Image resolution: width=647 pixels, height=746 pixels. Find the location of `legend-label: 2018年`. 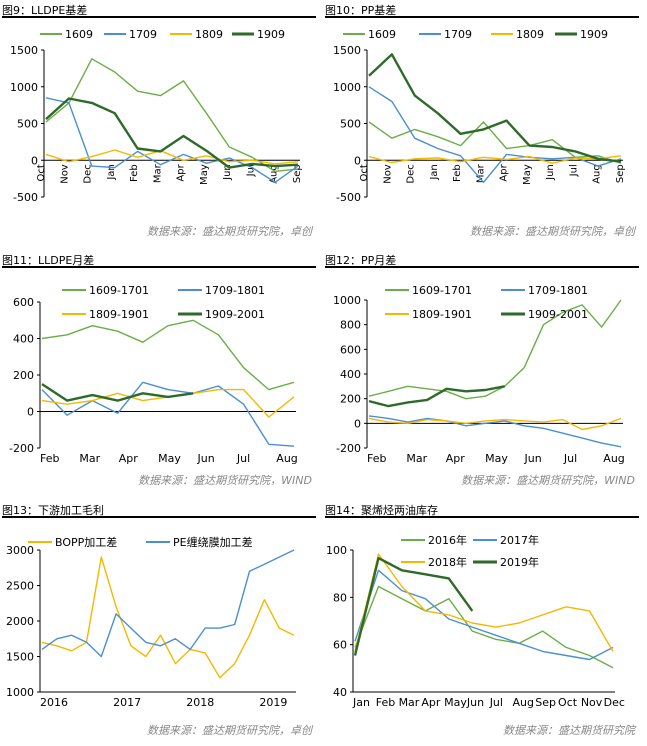

legend-label: 2018年 is located at coordinates (447, 562).